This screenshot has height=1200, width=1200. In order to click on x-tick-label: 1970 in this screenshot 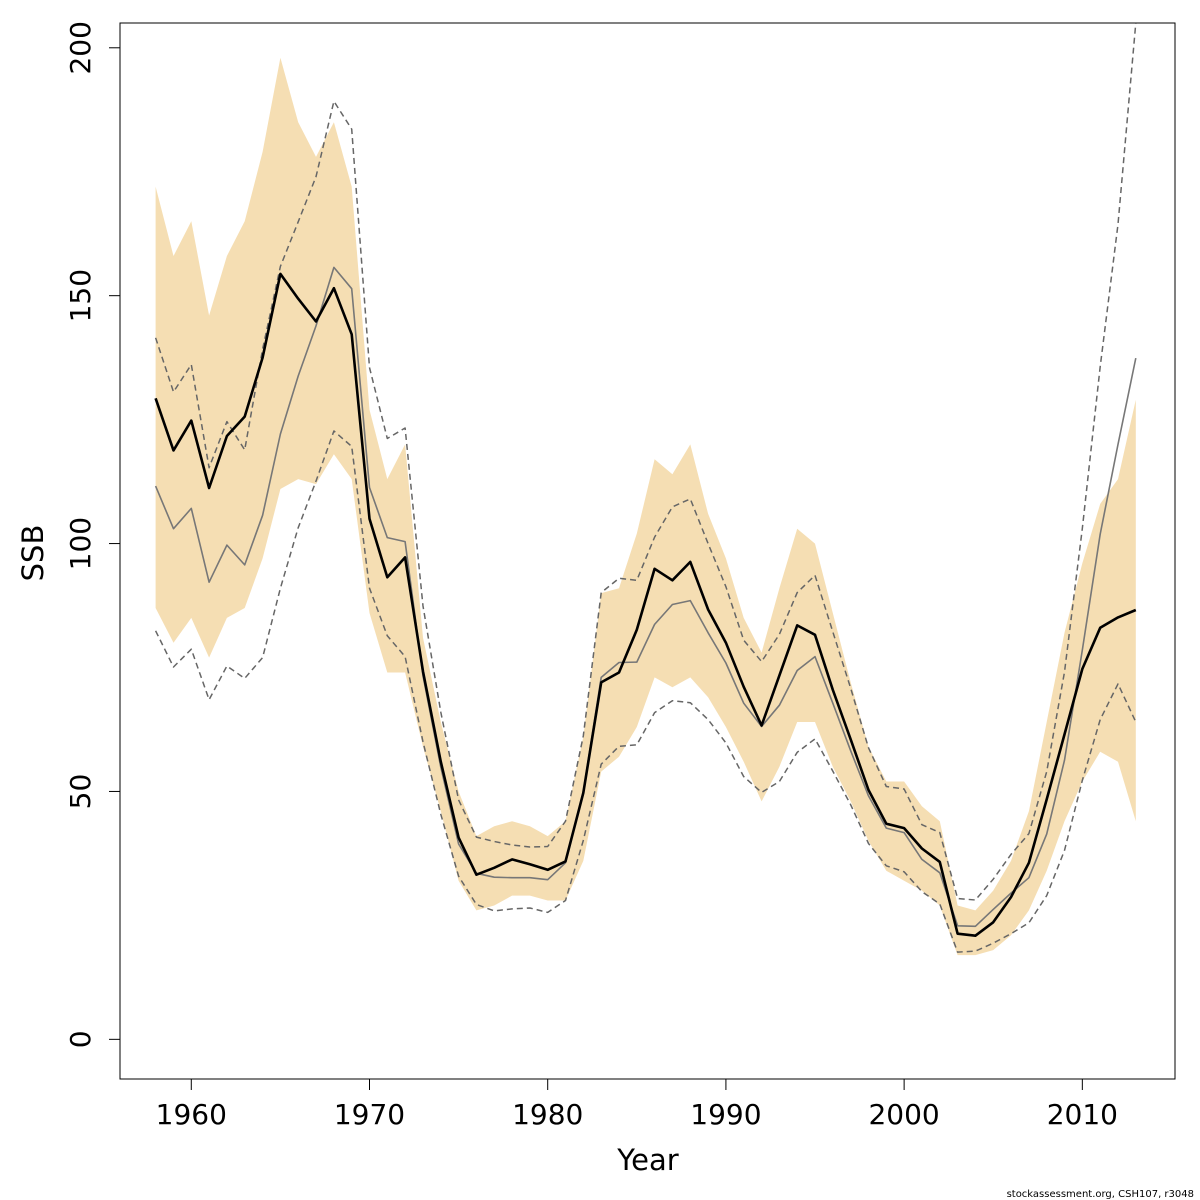, I will do `click(369, 1114)`.